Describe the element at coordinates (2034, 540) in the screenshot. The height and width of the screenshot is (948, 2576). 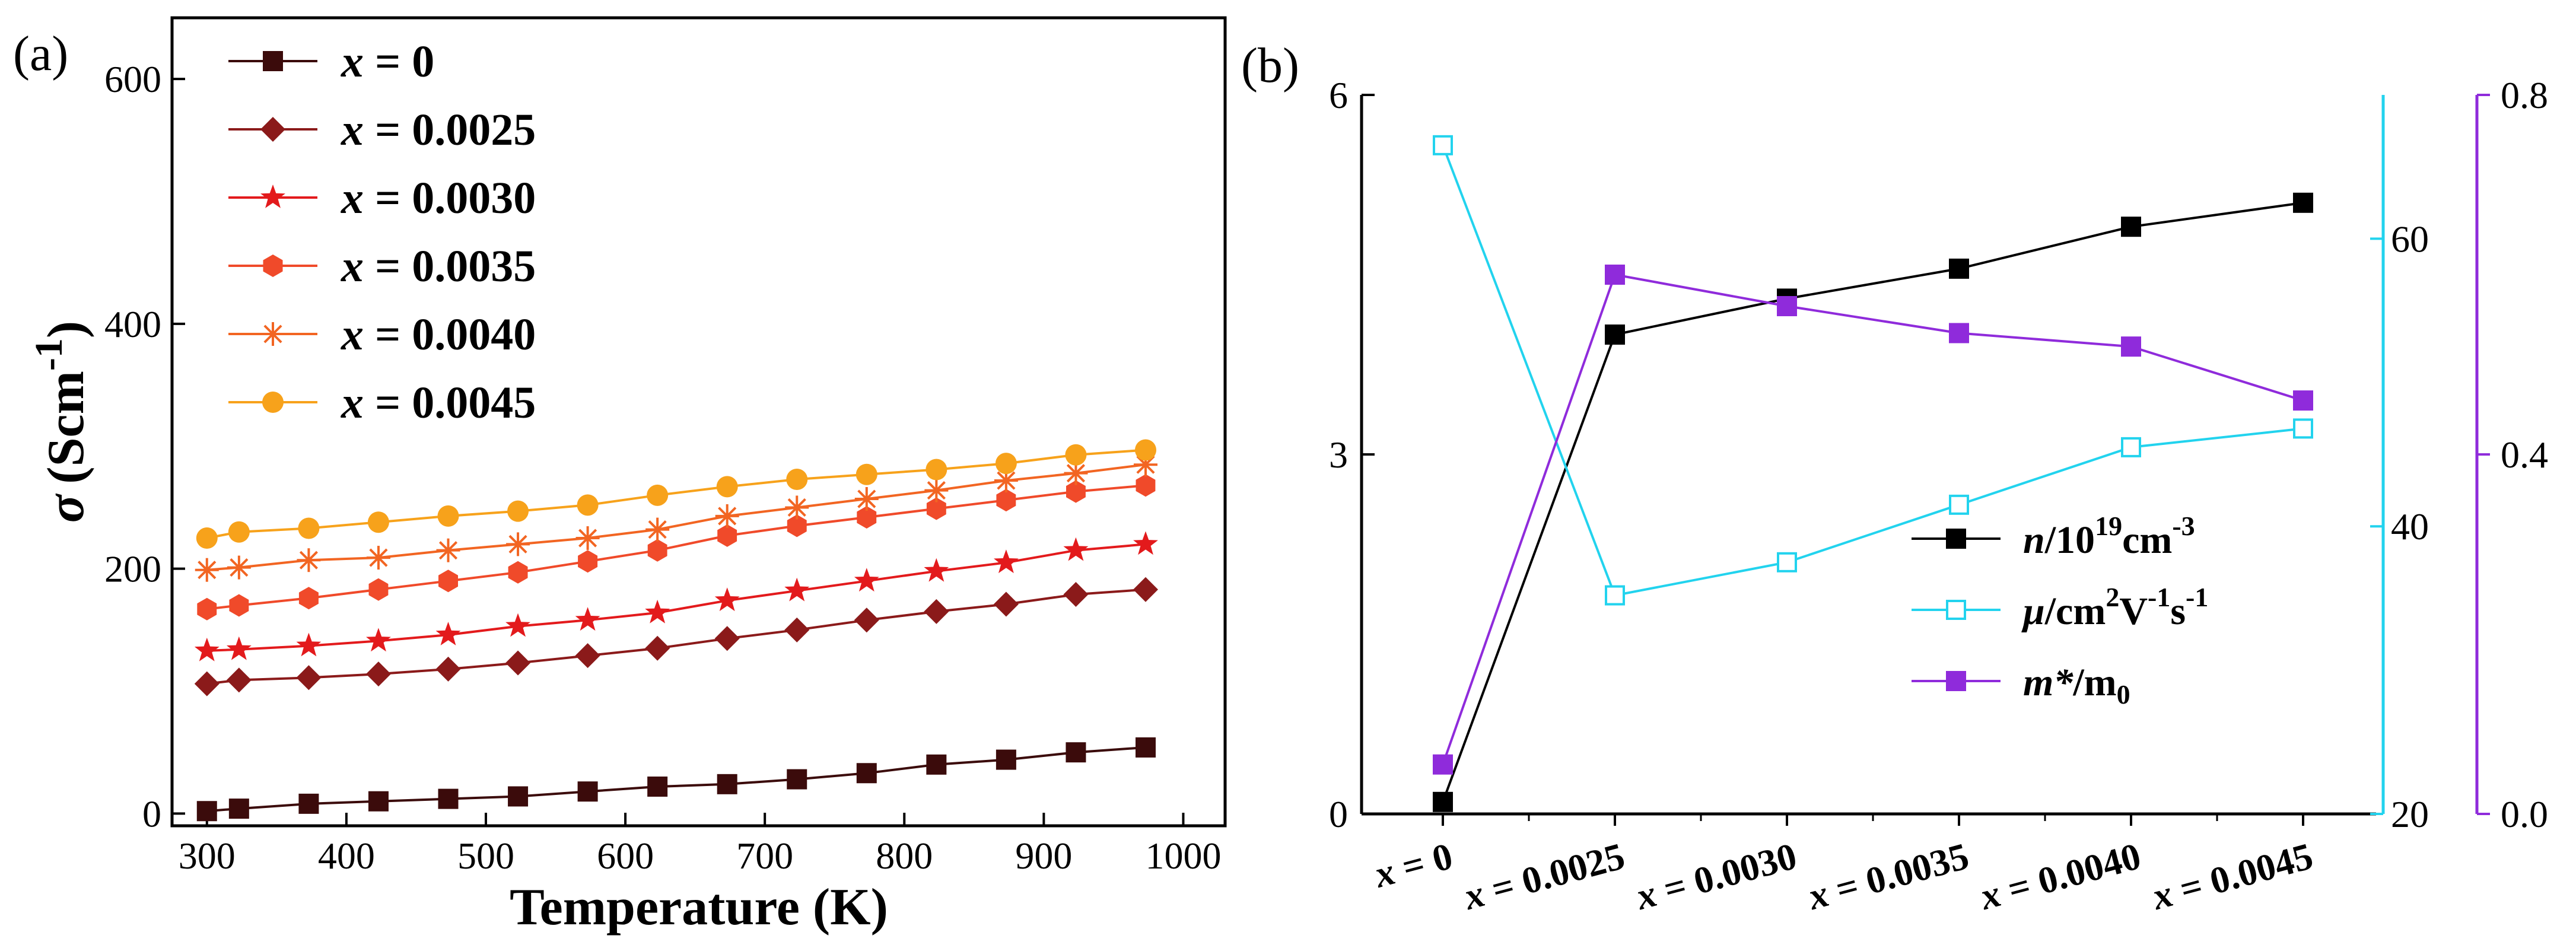
I see `legend-main: n` at that location.